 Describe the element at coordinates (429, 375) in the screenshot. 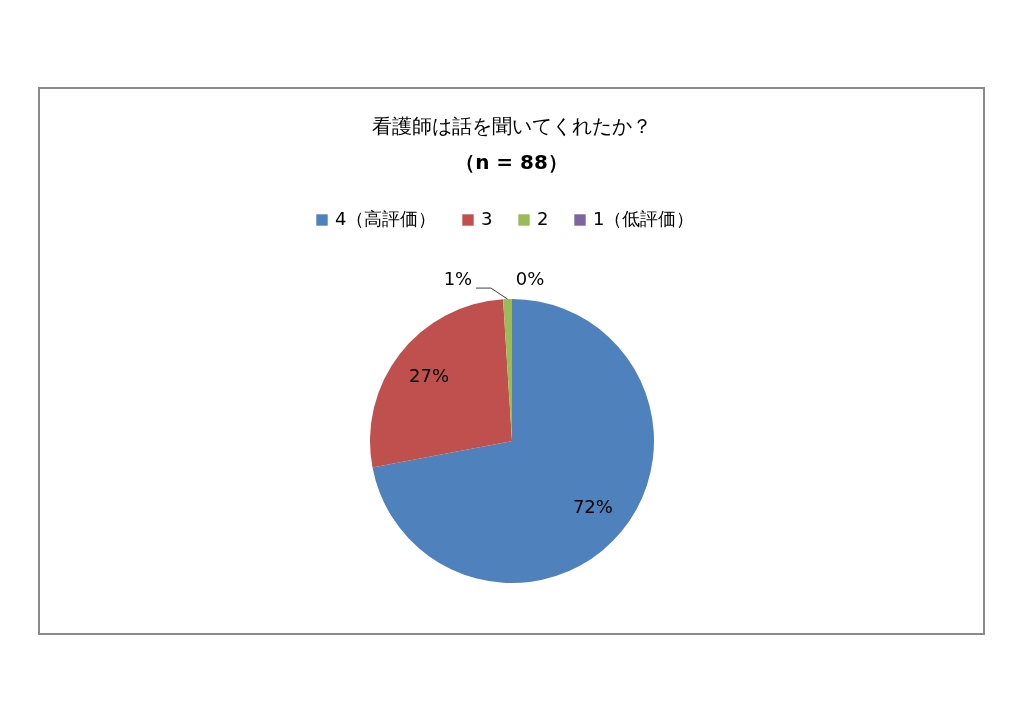

I see `data-label: 27%` at that location.